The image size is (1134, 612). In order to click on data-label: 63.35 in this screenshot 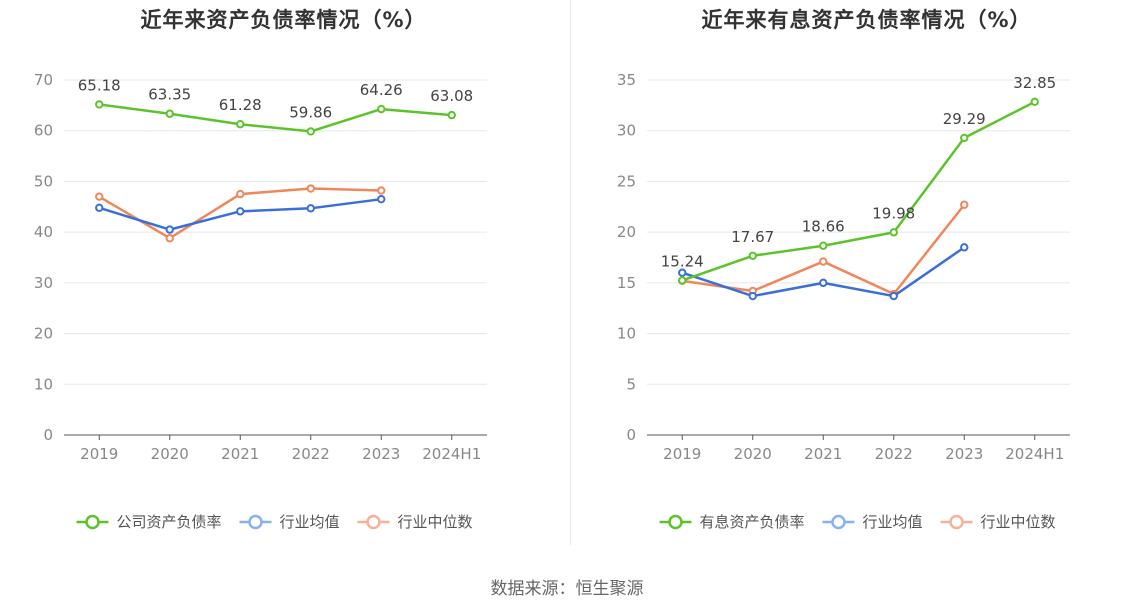, I will do `click(169, 95)`.